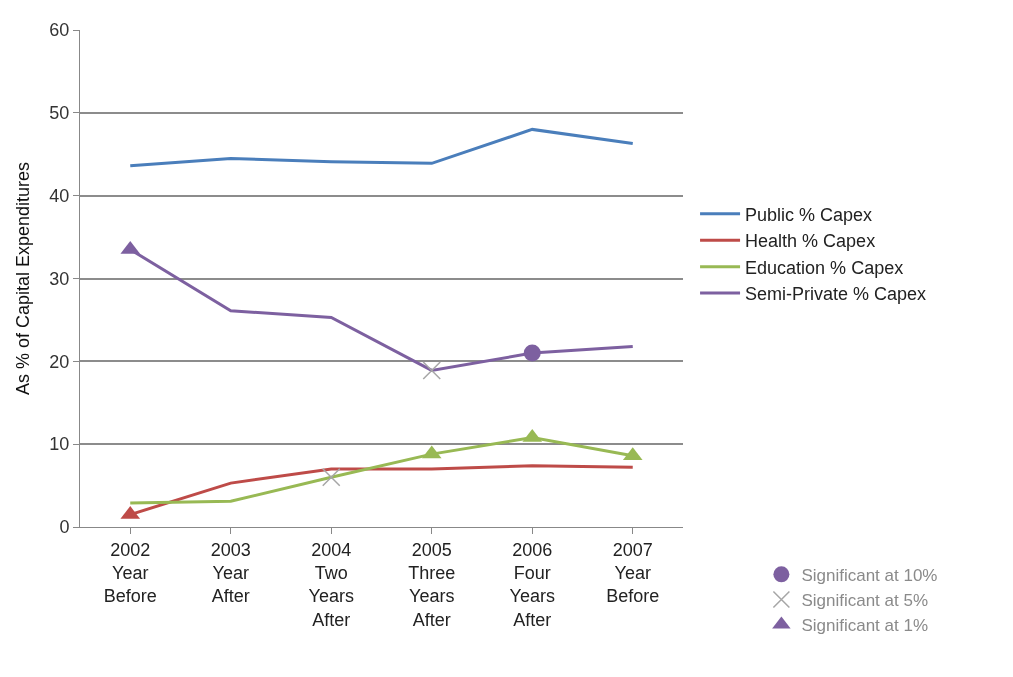 Image resolution: width=1013 pixels, height=677 pixels. Describe the element at coordinates (130, 573) in the screenshot. I see `x-tick-label: 2002 Year Before` at that location.